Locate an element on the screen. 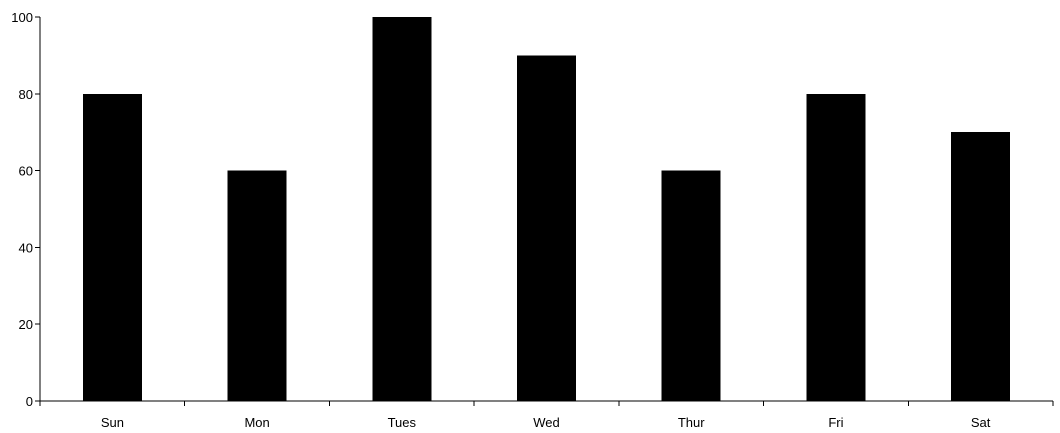 This screenshot has height=433, width=1060. x-ticks: Sun Mon Tues Wed Thur Fri Sat is located at coordinates (546, 415).